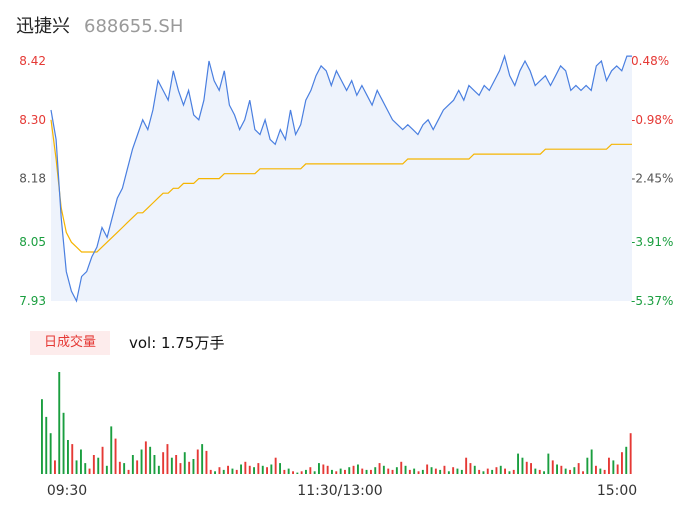 This screenshot has height=524, width=686. I want to click on y-right-tick-label: 0.48%, so click(650, 61).